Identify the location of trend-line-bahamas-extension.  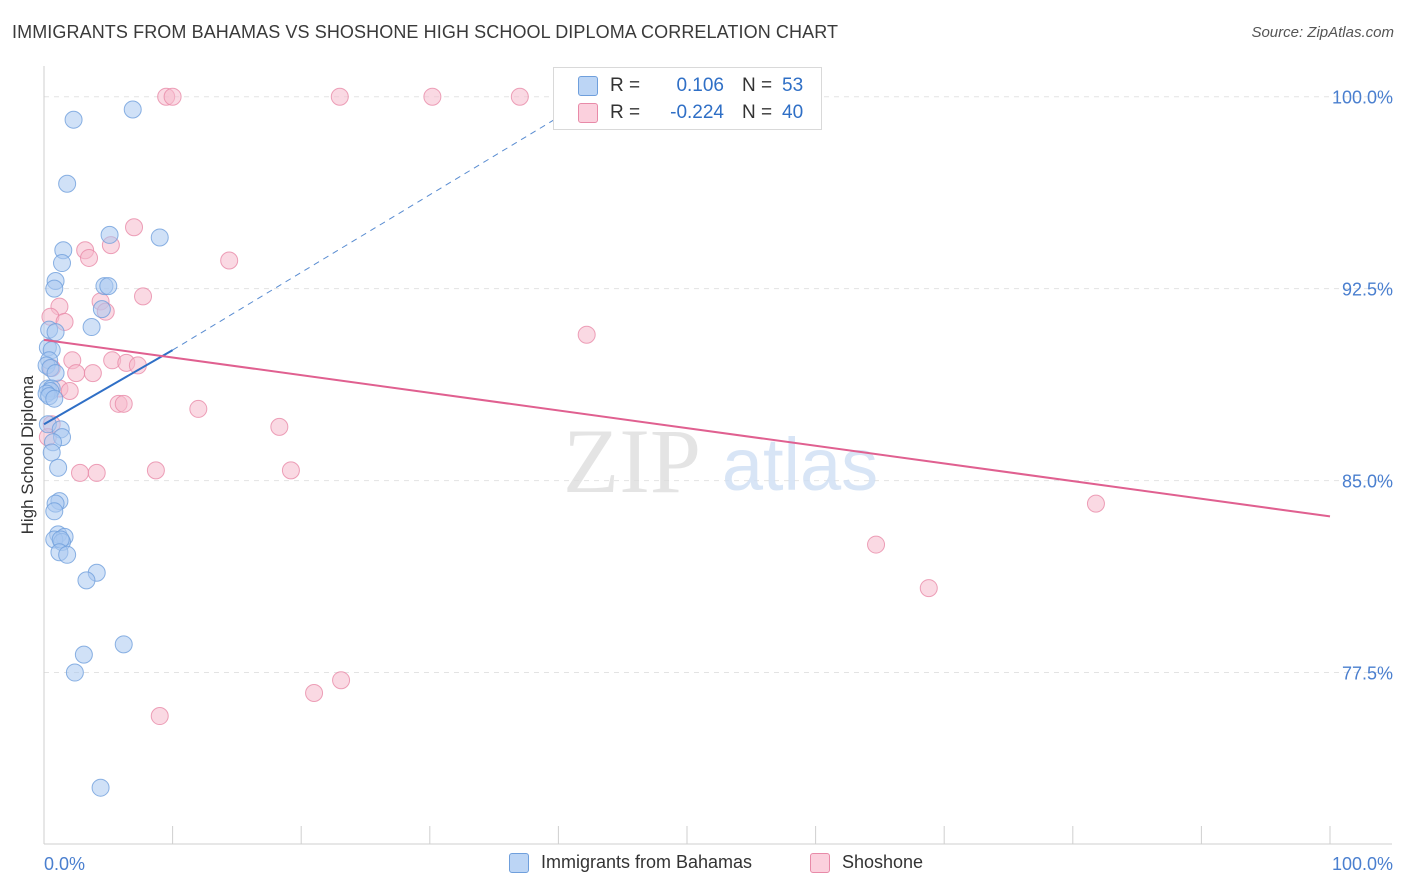
(365, 233).